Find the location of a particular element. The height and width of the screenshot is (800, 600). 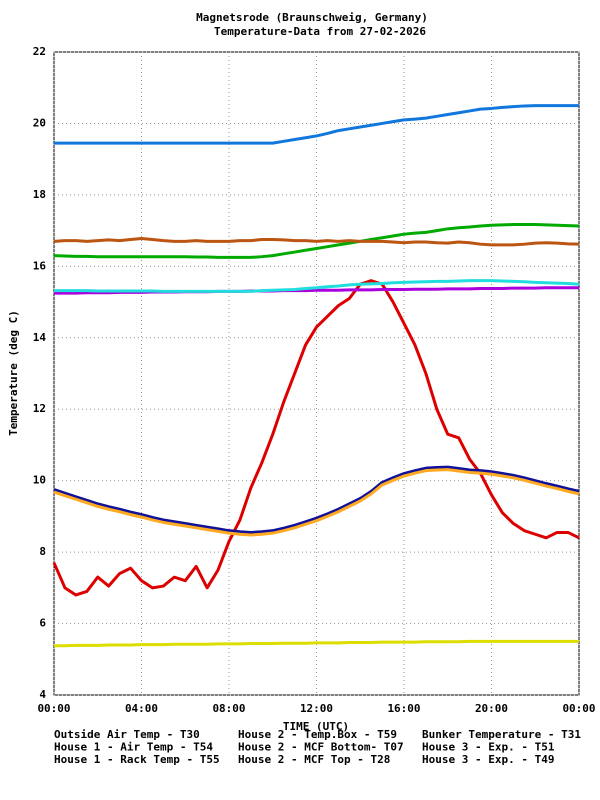

y-tick-label: 22 is located at coordinates (39, 51).